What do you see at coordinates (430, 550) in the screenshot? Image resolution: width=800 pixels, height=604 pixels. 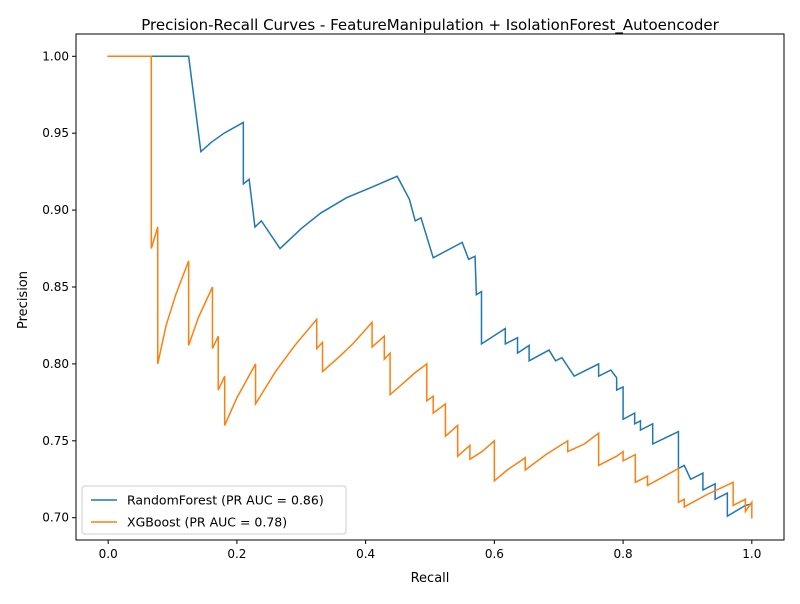 I see `x-axis-ticks: 0.0 0.2 0.4 0.6 0.8 1.0` at bounding box center [430, 550].